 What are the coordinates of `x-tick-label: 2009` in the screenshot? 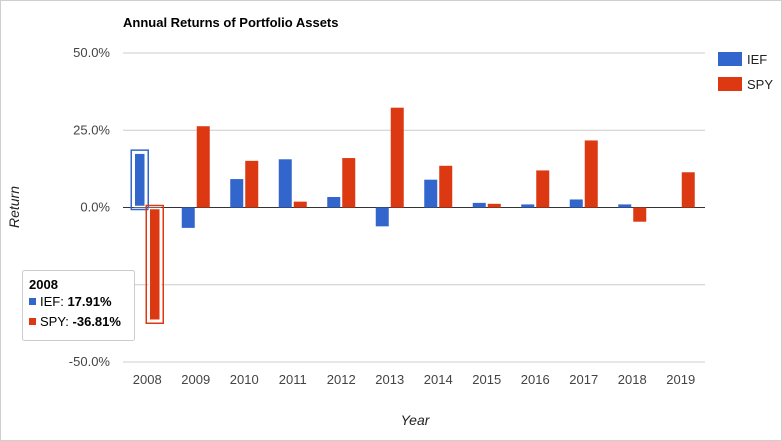 It's located at (195, 379).